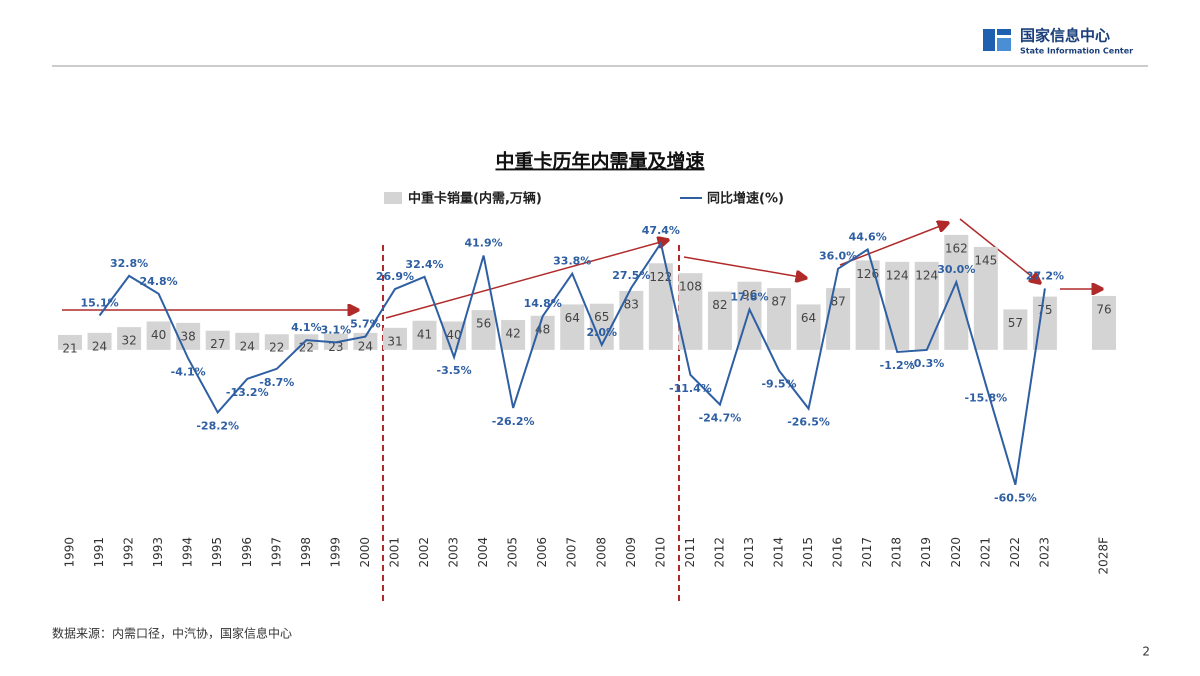 The height and width of the screenshot is (676, 1200). Describe the element at coordinates (99, 303) in the screenshot. I see `growth-label: 15.1%` at that location.